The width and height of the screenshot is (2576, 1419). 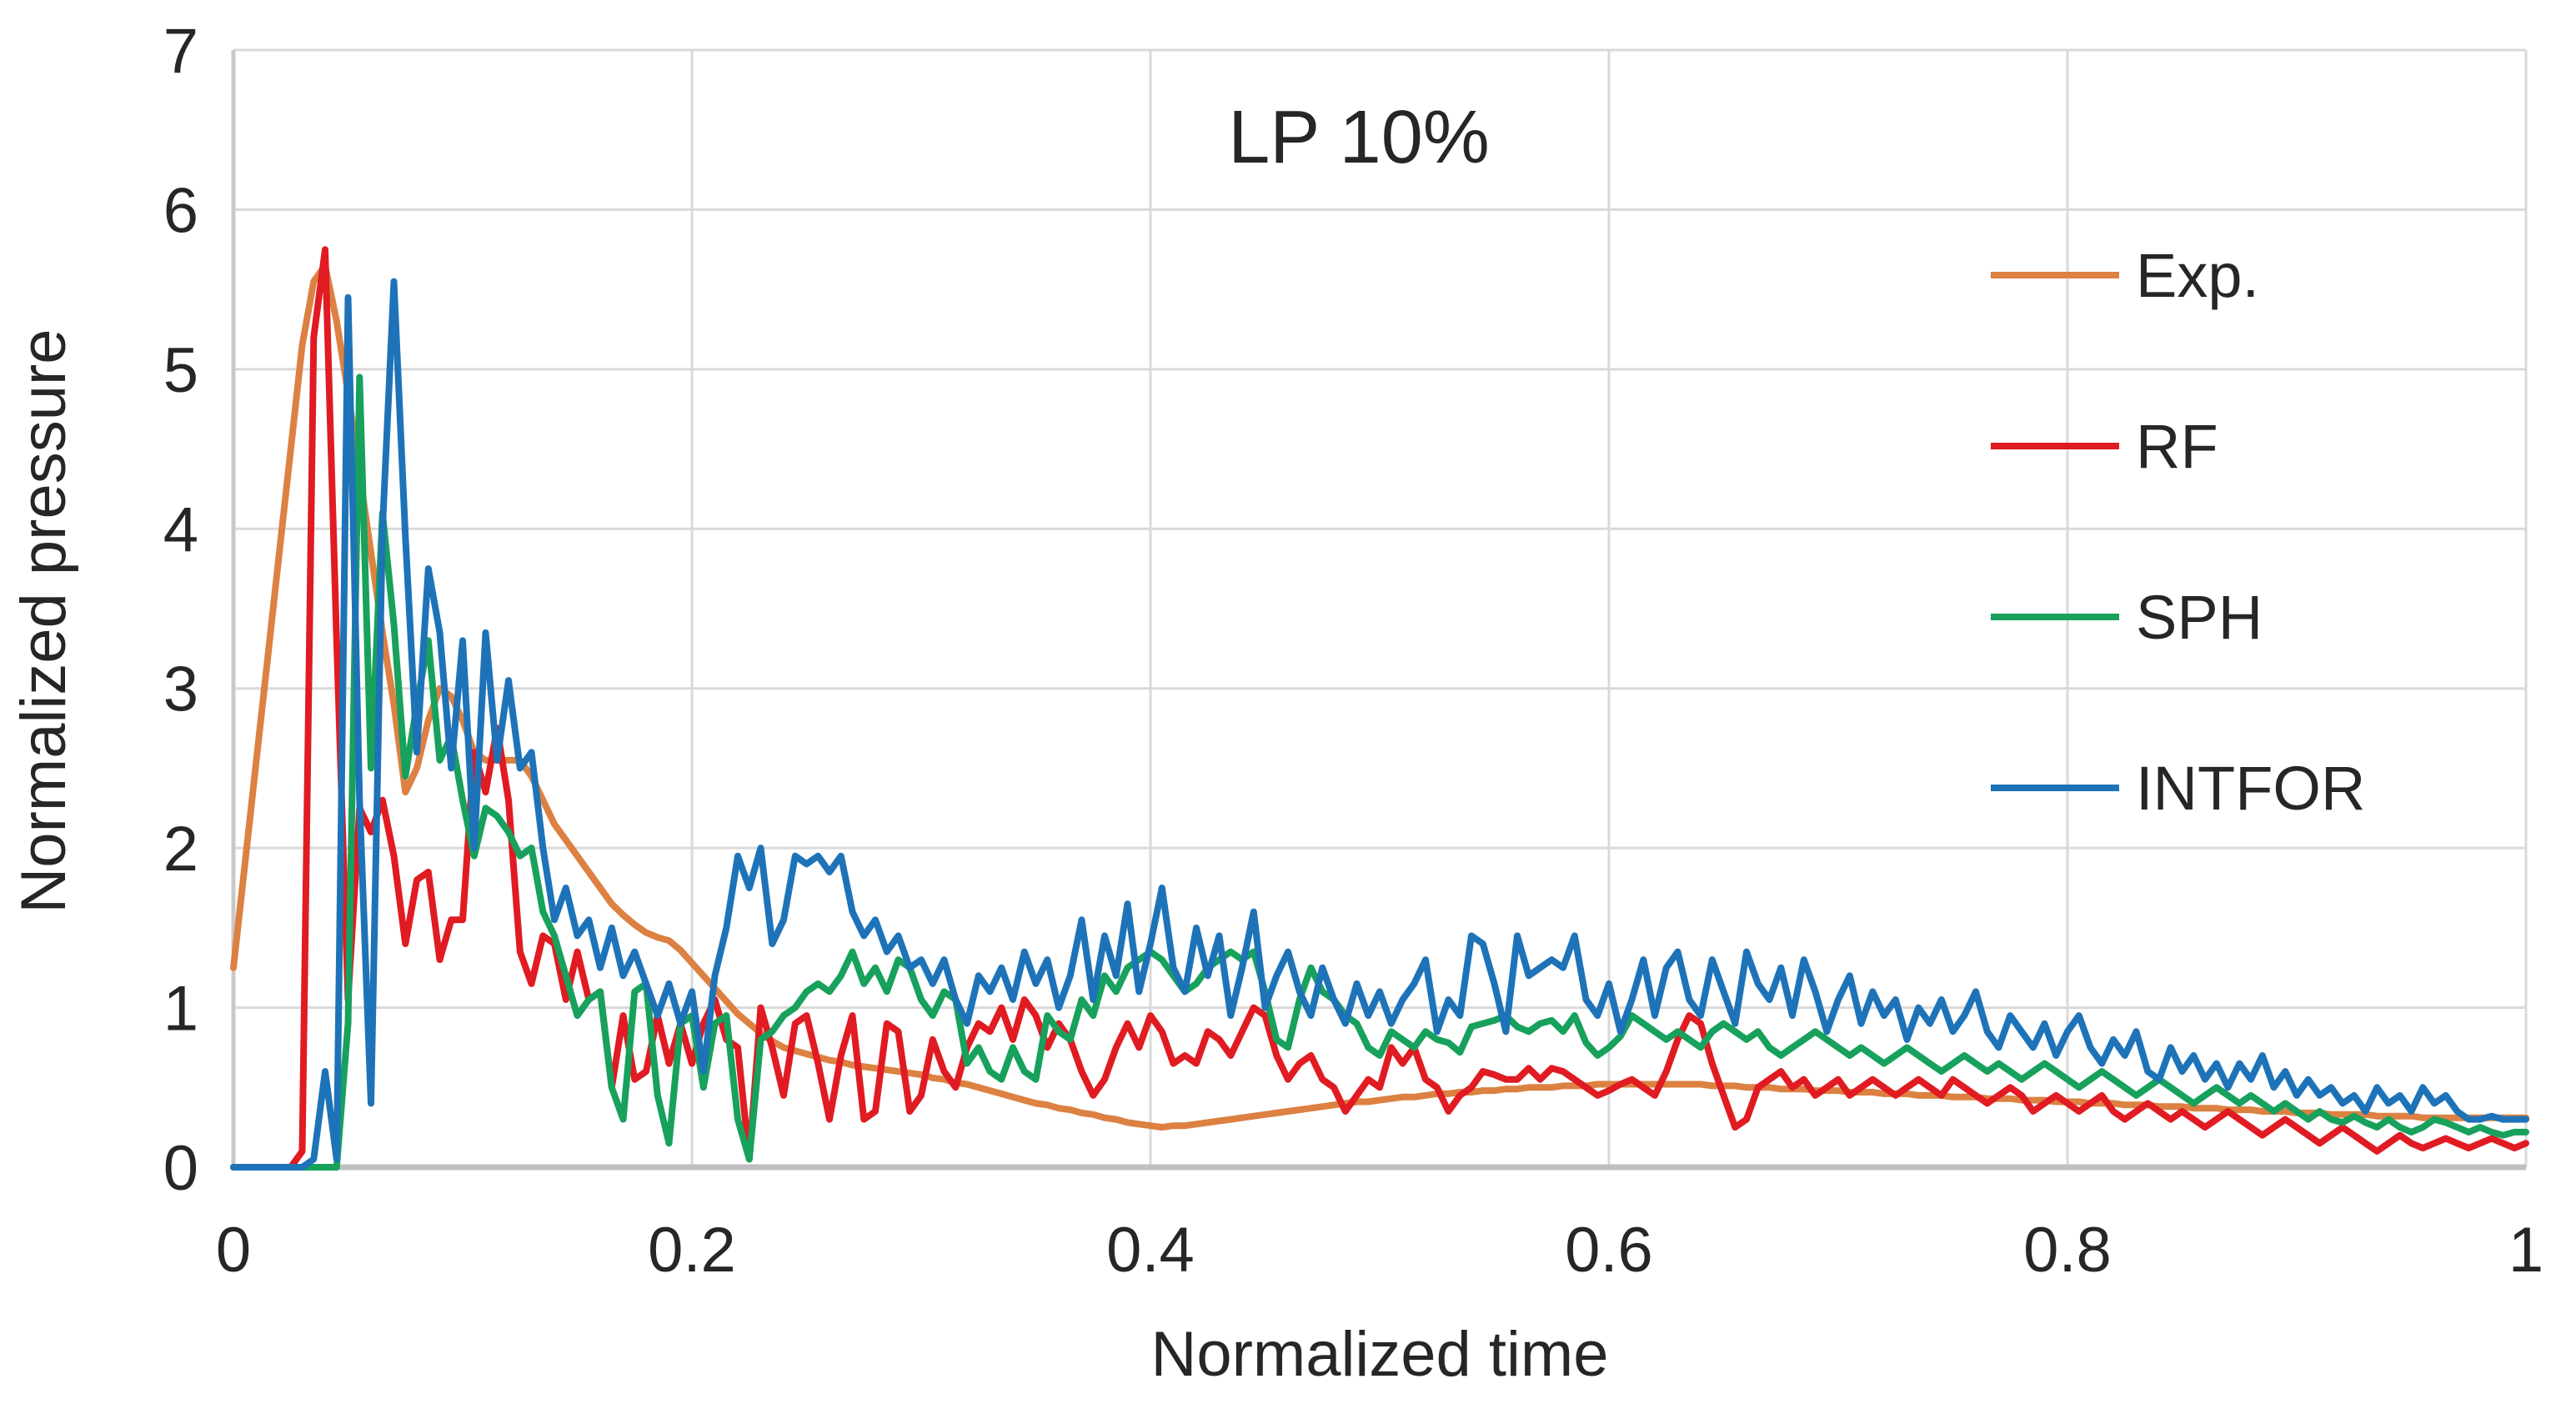 I want to click on x-tick-label: 0.2, so click(x=692, y=1250).